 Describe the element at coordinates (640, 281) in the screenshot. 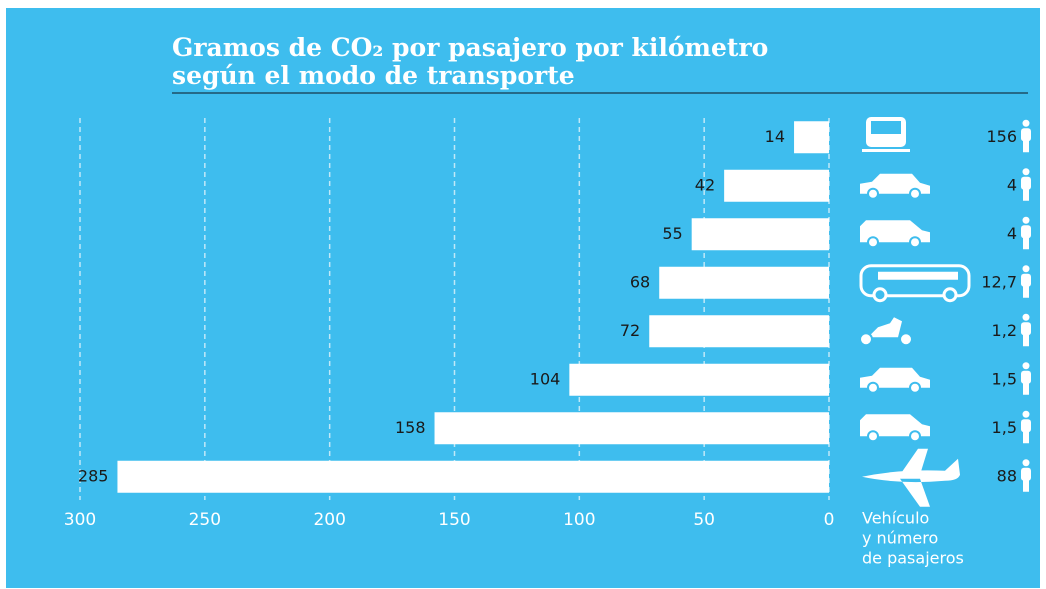

I see `value-label: 68` at that location.